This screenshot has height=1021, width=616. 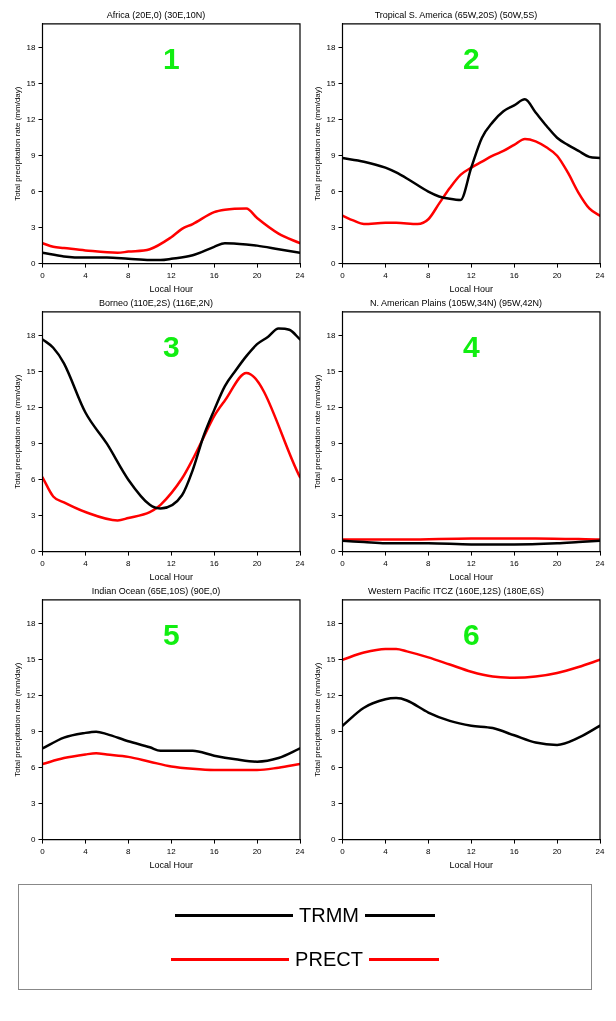 What do you see at coordinates (471, 59) in the screenshot?
I see `annotation: 2` at bounding box center [471, 59].